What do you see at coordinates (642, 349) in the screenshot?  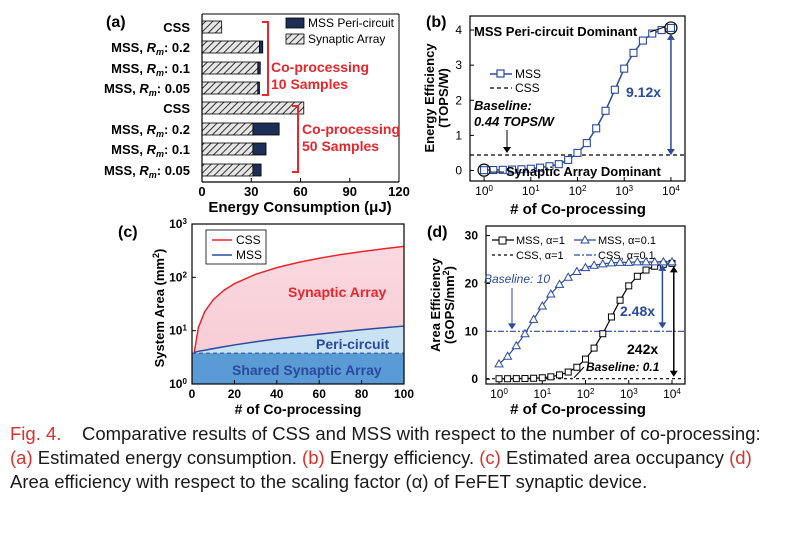 I see `annotation-242x: 242x` at bounding box center [642, 349].